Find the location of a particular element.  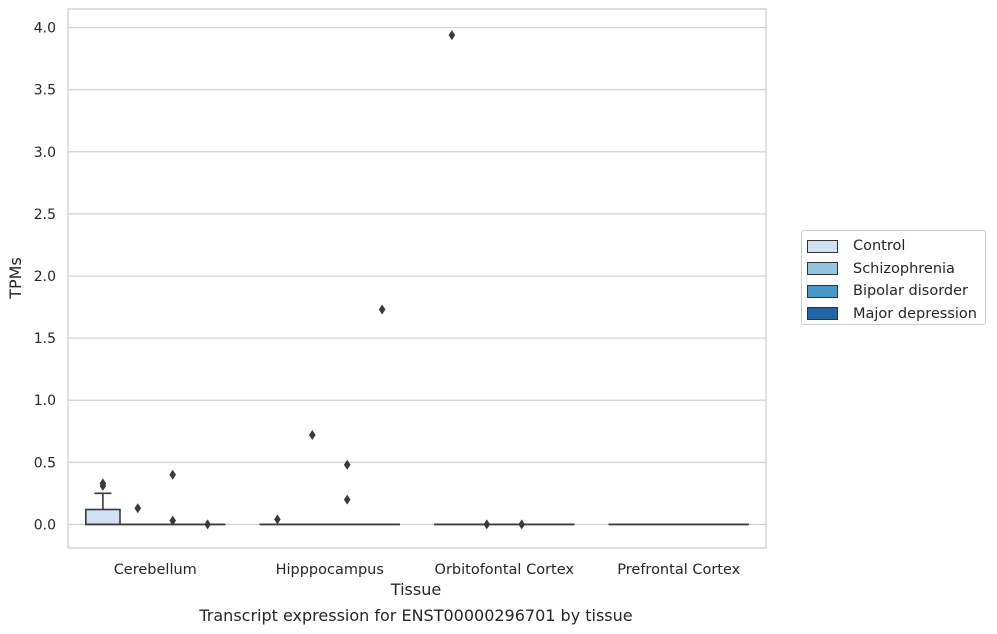

y-tick-label: 3.5 is located at coordinates (45, 91).